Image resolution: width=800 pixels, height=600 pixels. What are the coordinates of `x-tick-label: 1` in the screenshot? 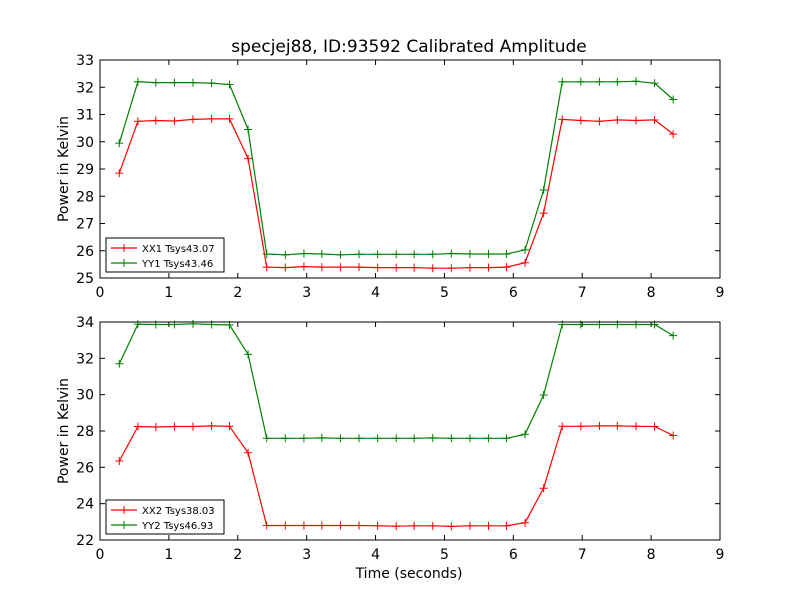 It's located at (168, 555).